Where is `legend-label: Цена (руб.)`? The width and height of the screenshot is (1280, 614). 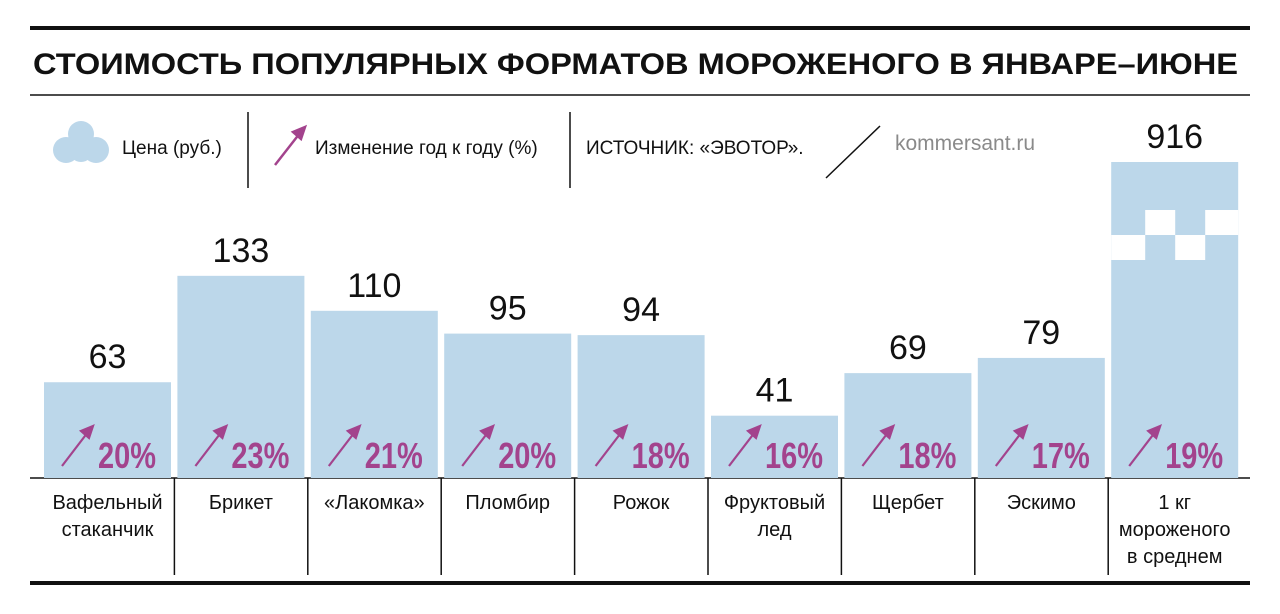 legend-label: Цена (руб.) is located at coordinates (172, 148).